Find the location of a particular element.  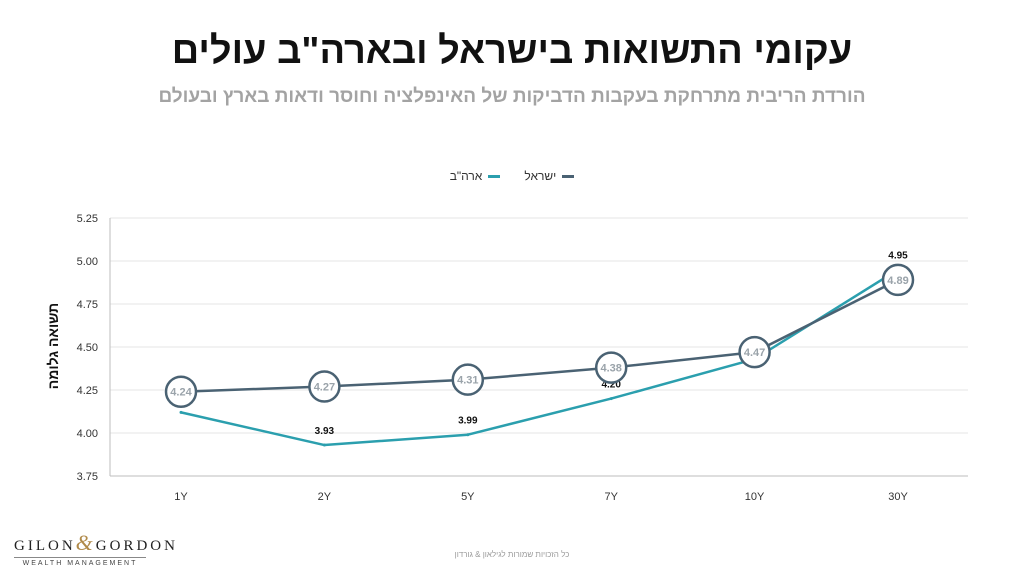

logo-wordmark: GILON&GORDON is located at coordinates (94, 543).